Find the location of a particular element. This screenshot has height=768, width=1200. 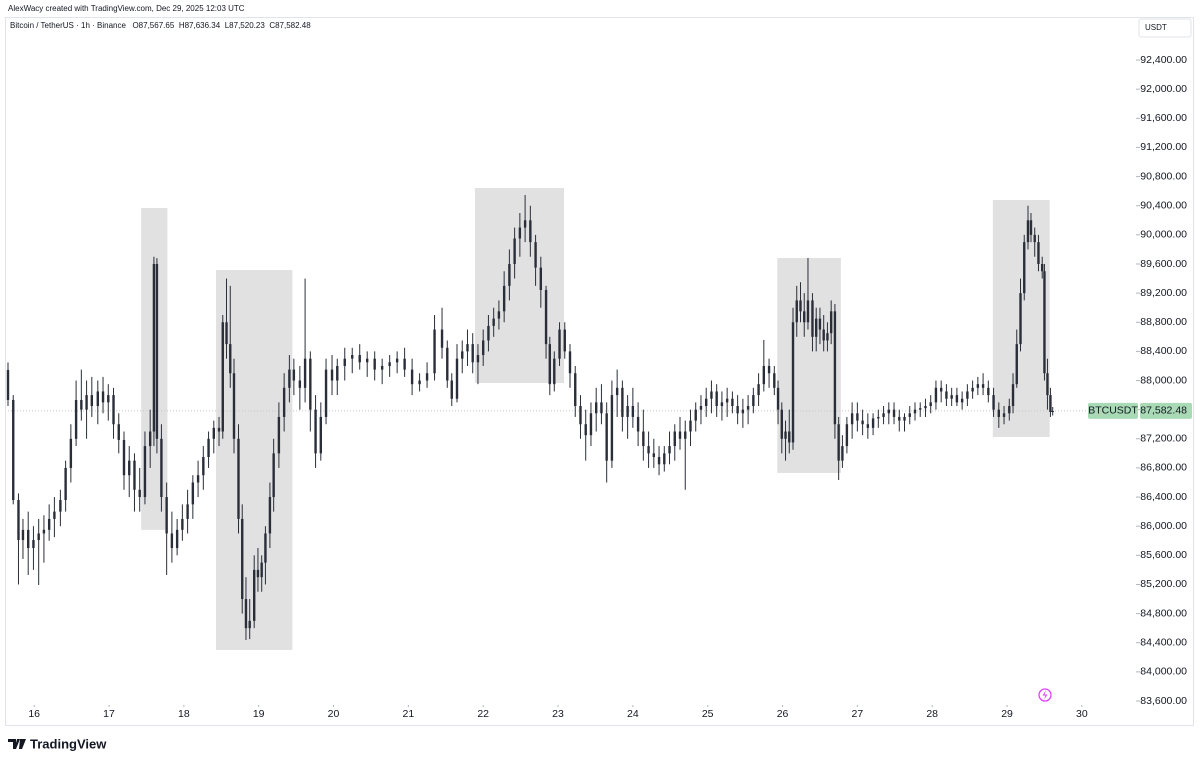

ohlc-label: C87,582.48 is located at coordinates (290, 25).